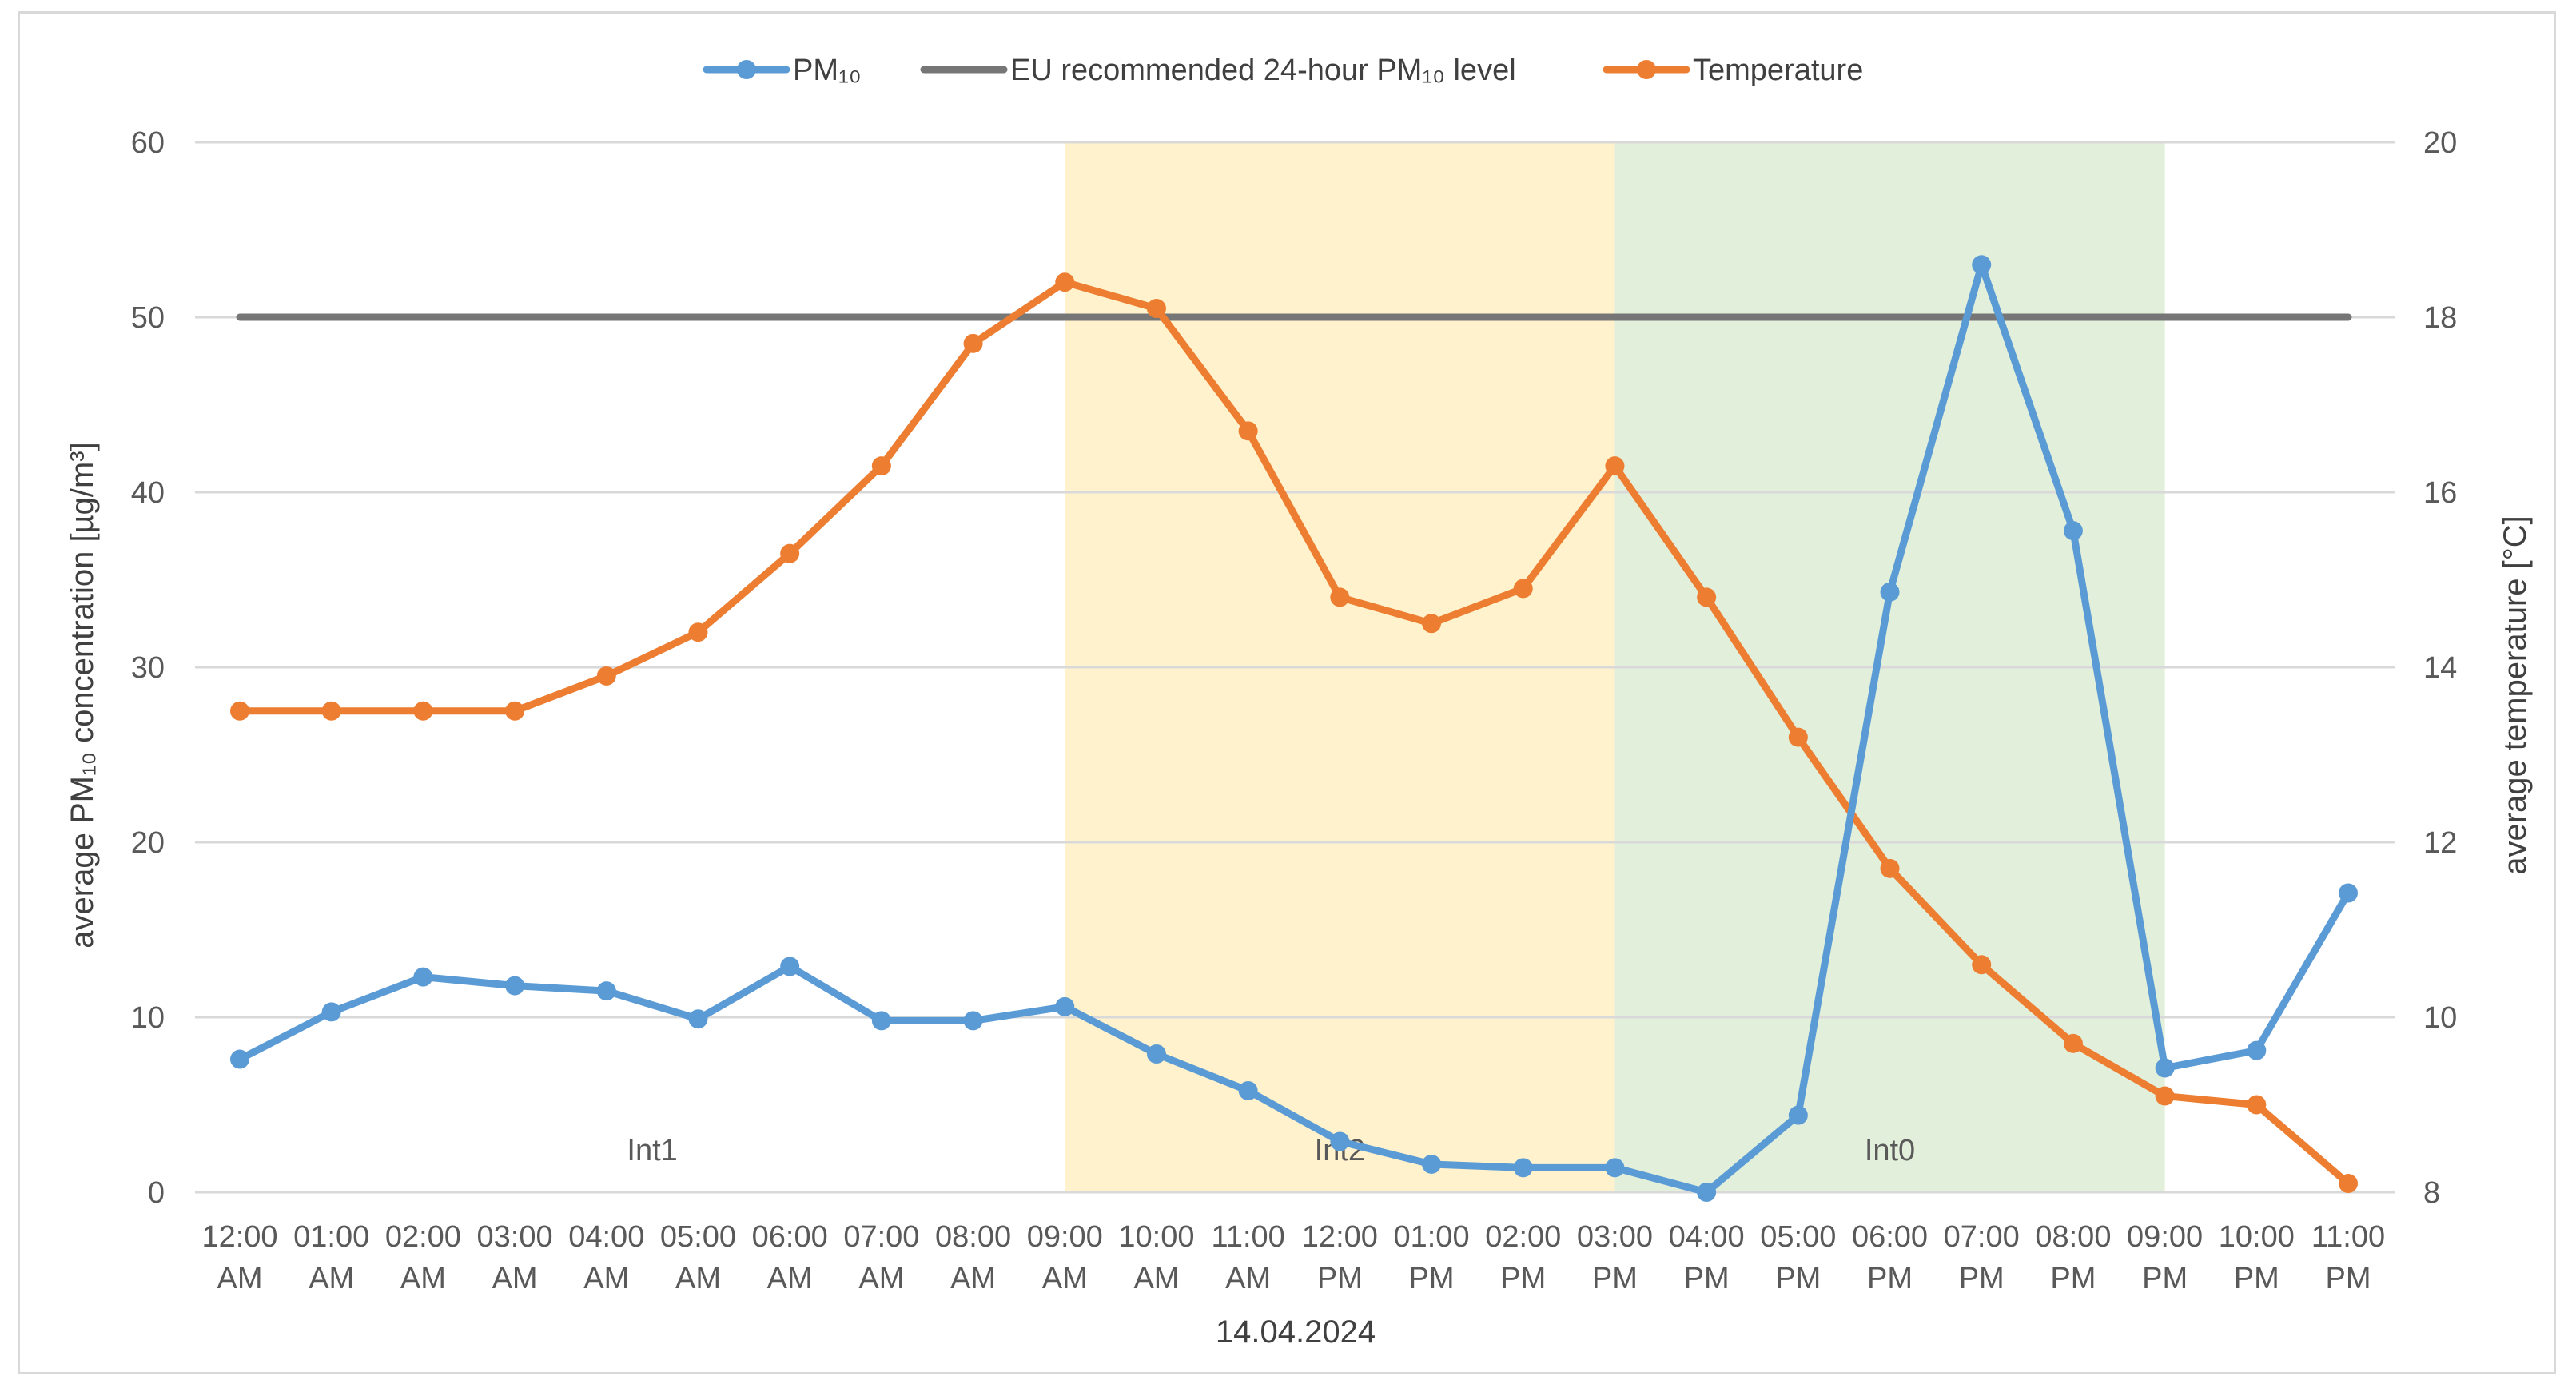  What do you see at coordinates (82, 695) in the screenshot?
I see `left-axis-title: average PM₁₀ concentration [µg/m³]` at bounding box center [82, 695].